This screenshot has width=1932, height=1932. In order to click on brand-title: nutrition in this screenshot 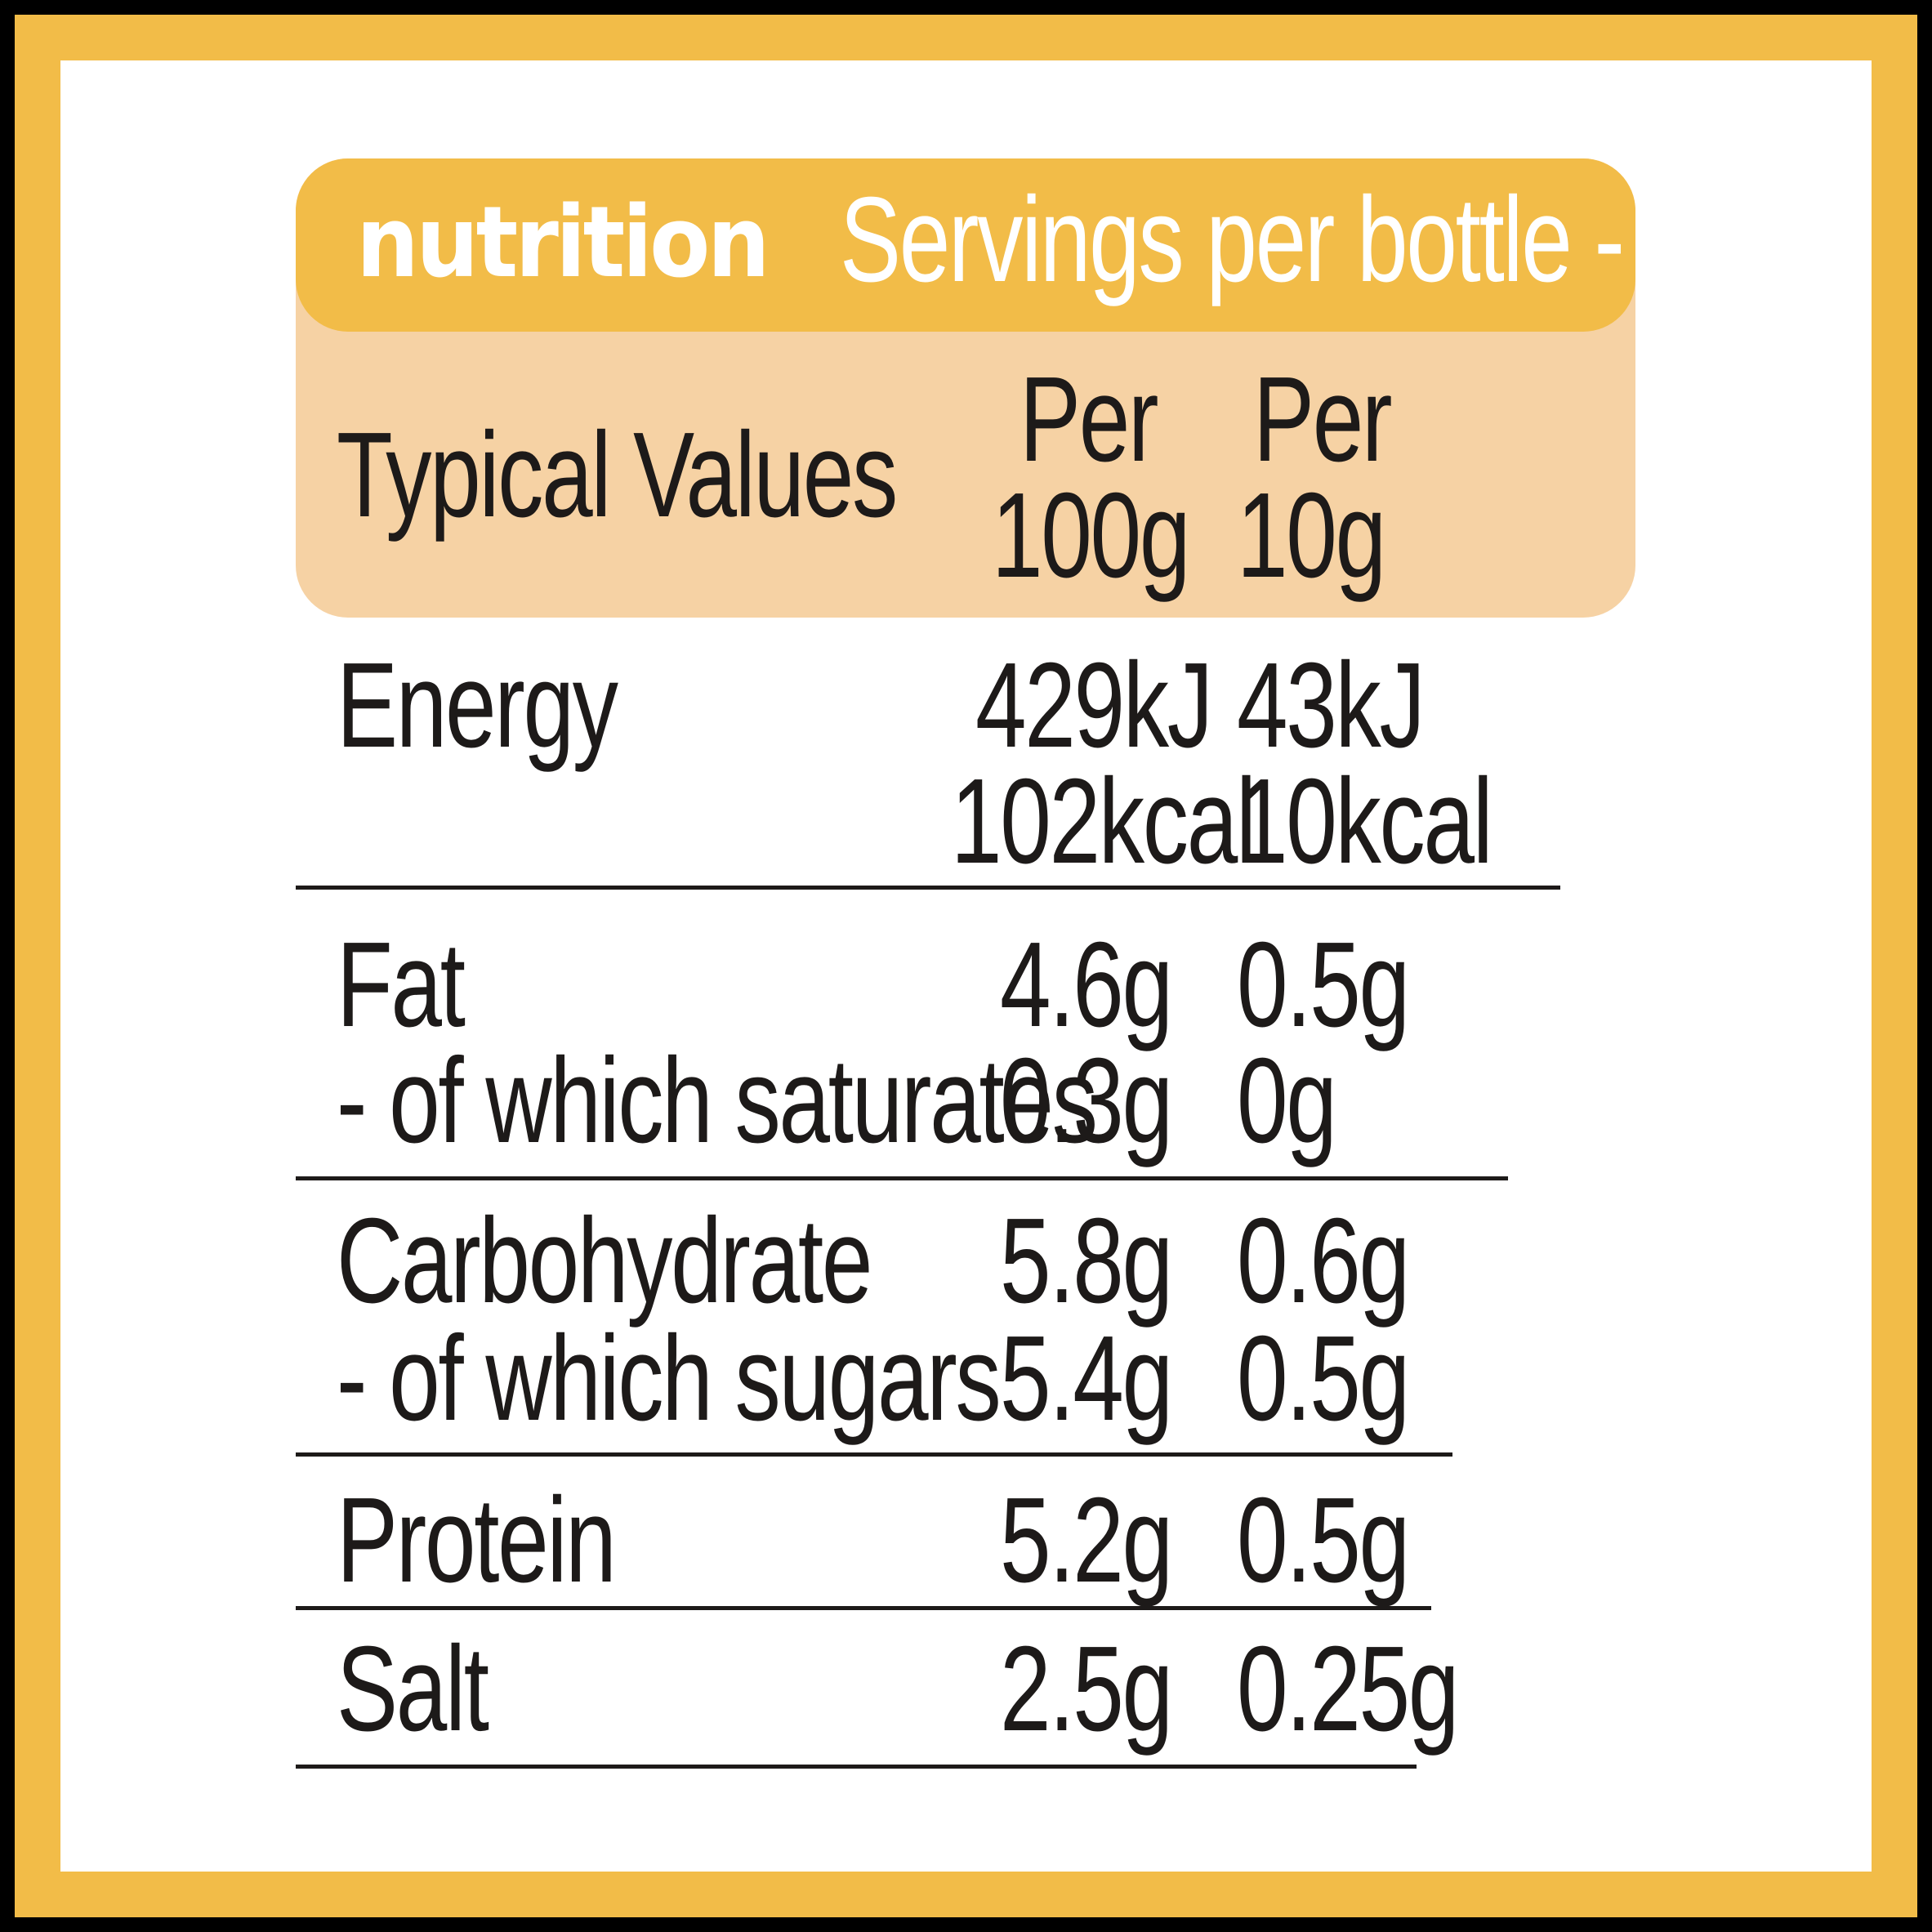, I will do `click(563, 243)`.